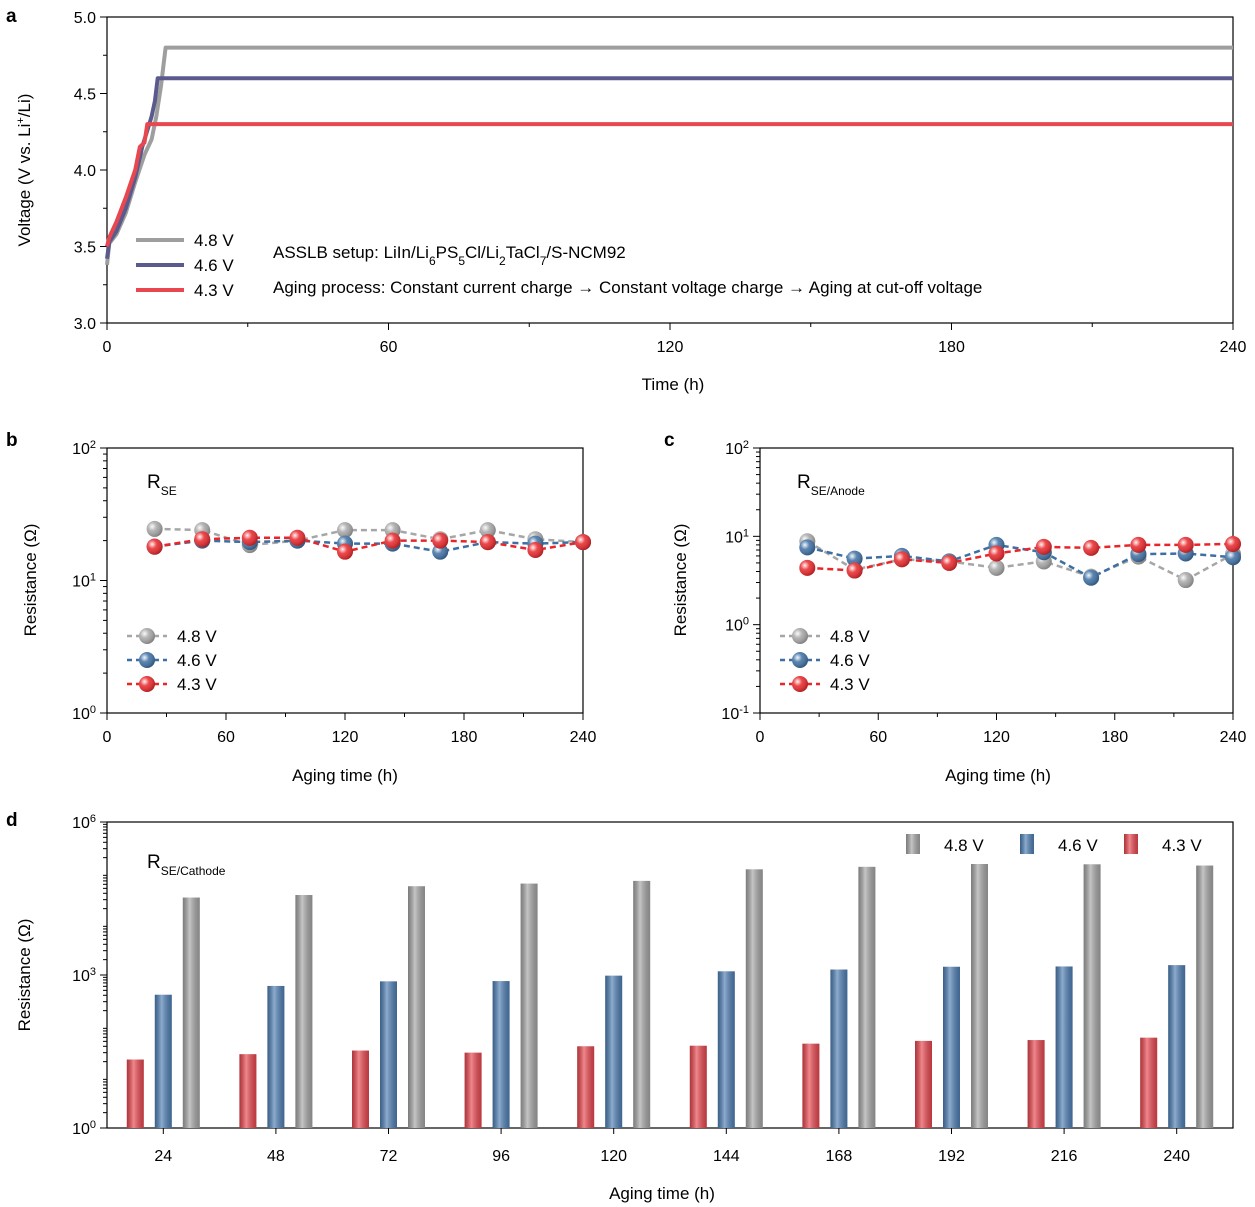  Describe the element at coordinates (163, 1156) in the screenshot. I see `x-tick-label-d: 24` at that location.